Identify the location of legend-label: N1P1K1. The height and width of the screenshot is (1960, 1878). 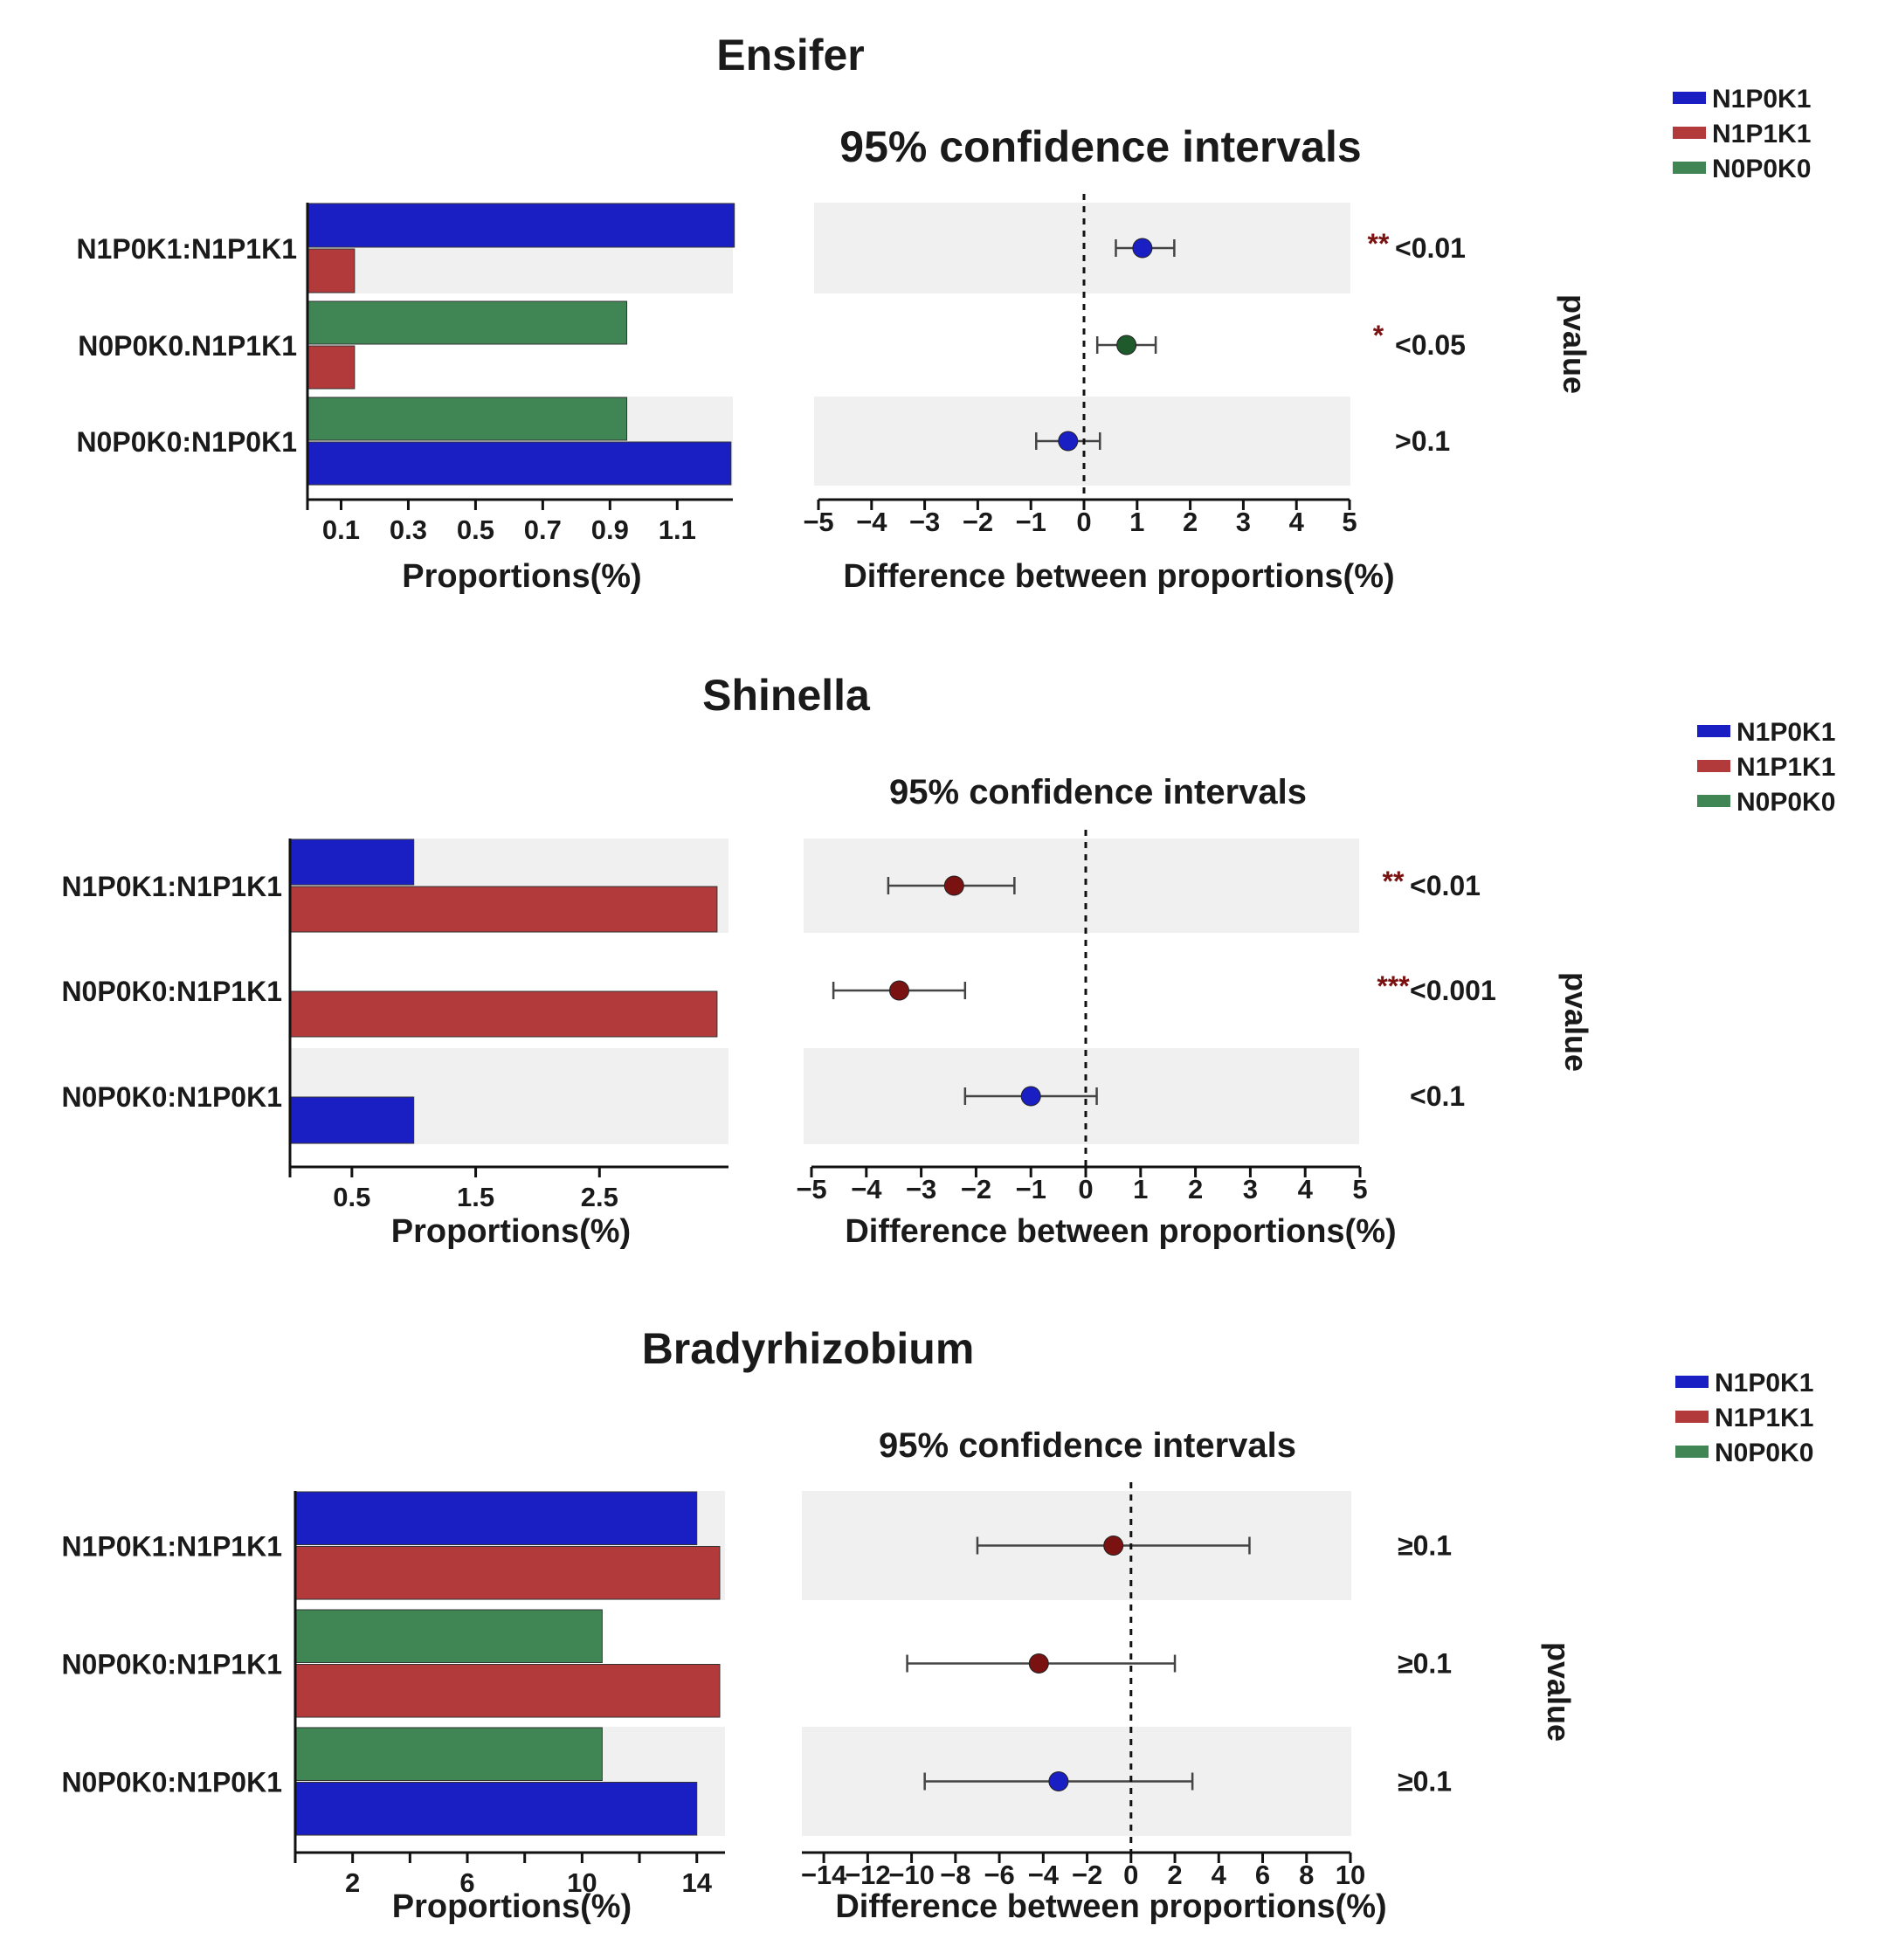
(1761, 134).